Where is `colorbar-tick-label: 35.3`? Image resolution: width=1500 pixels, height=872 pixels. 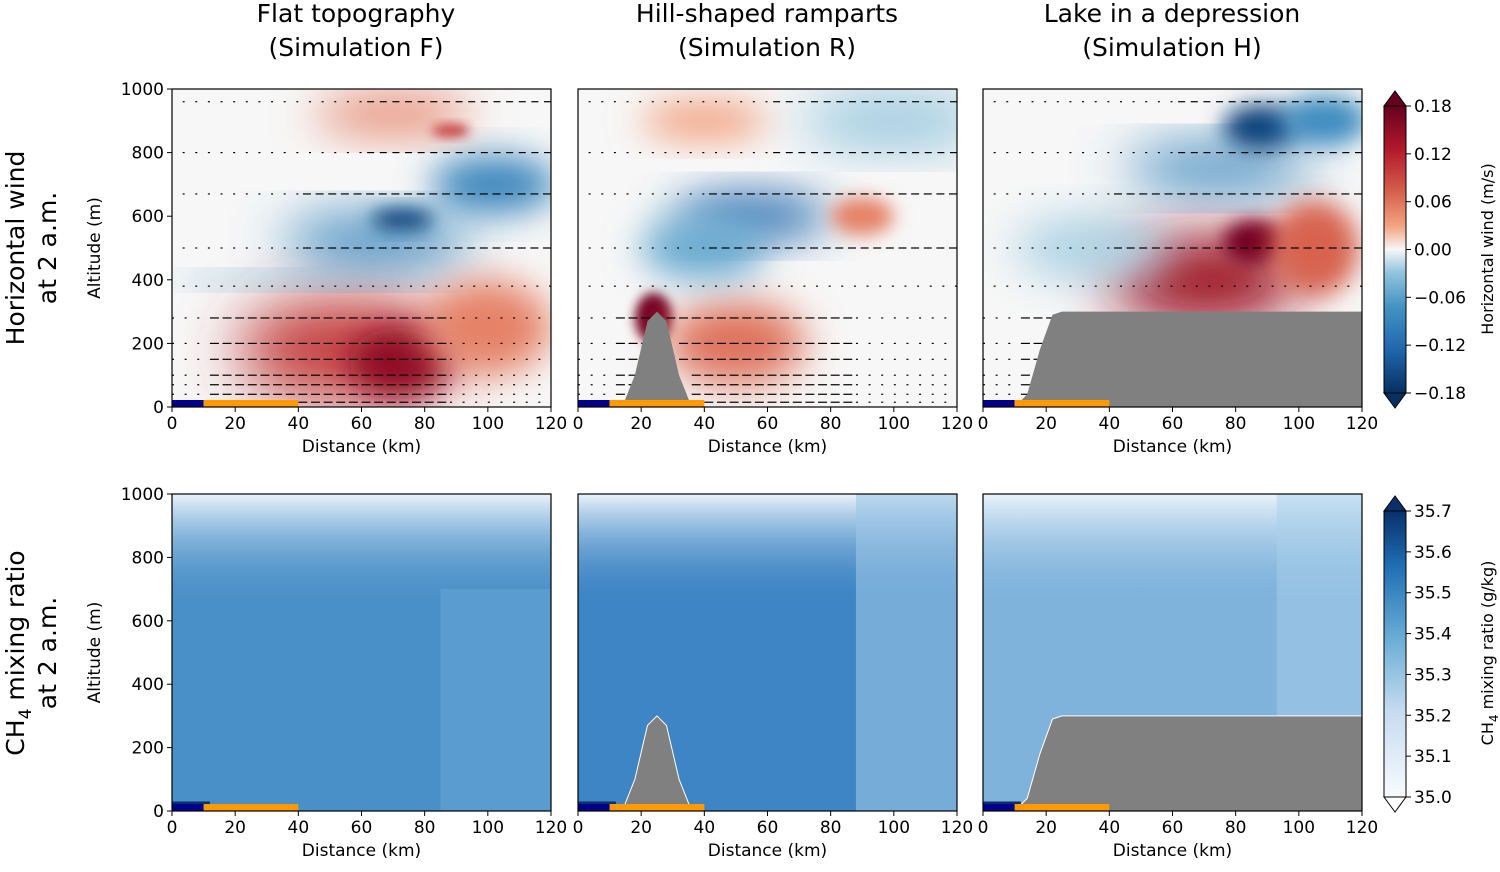 colorbar-tick-label: 35.3 is located at coordinates (1433, 675).